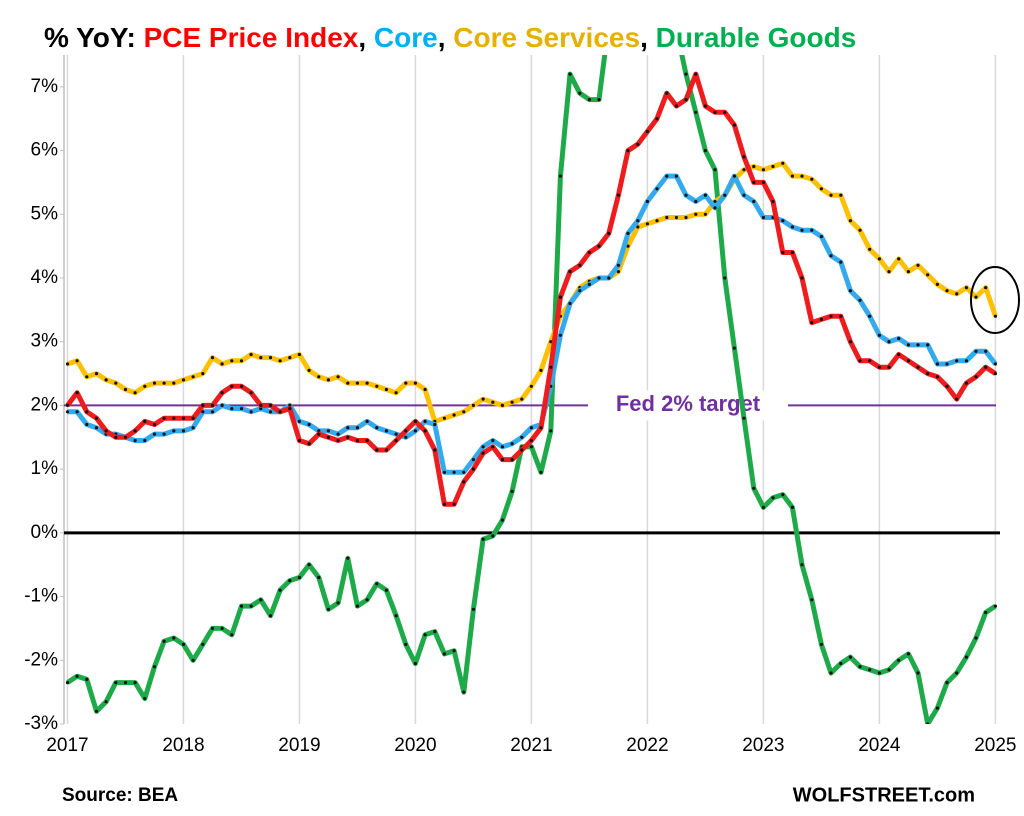 This screenshot has height=816, width=1024. Describe the element at coordinates (531, 745) in the screenshot. I see `x-tick-label: 2021` at that location.